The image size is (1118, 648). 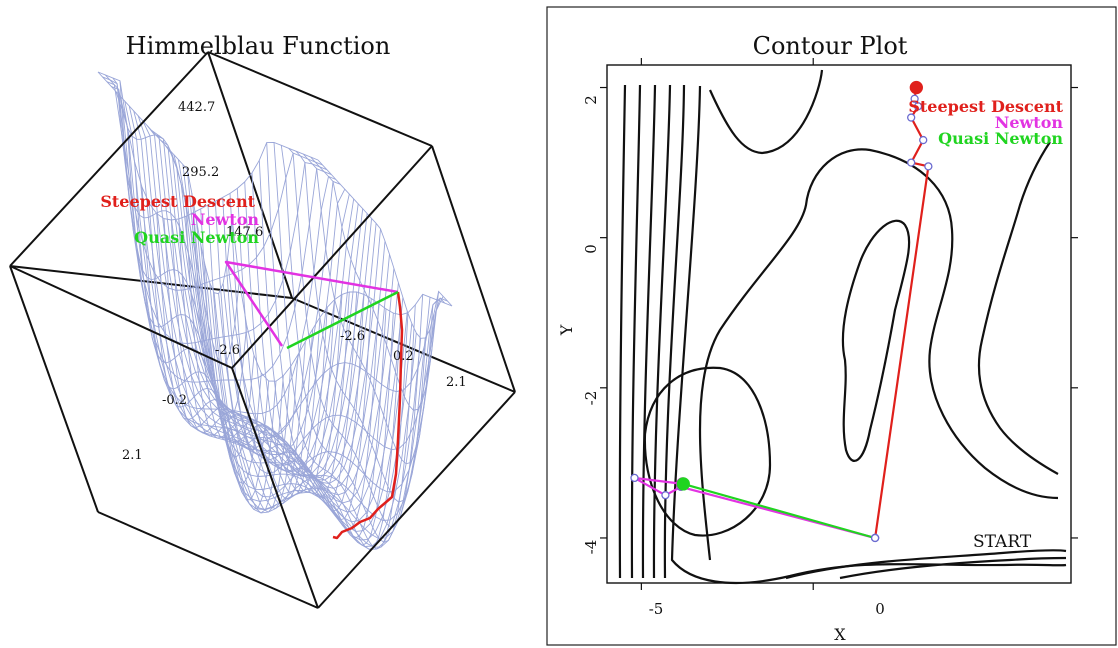 I want to click on y-tick-label: 2, so click(x=591, y=100).